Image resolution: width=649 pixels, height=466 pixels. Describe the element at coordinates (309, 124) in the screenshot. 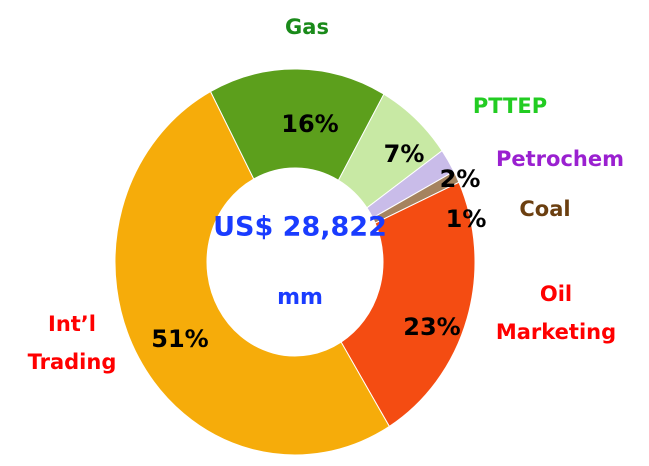

I see `value-label: 16%` at that location.